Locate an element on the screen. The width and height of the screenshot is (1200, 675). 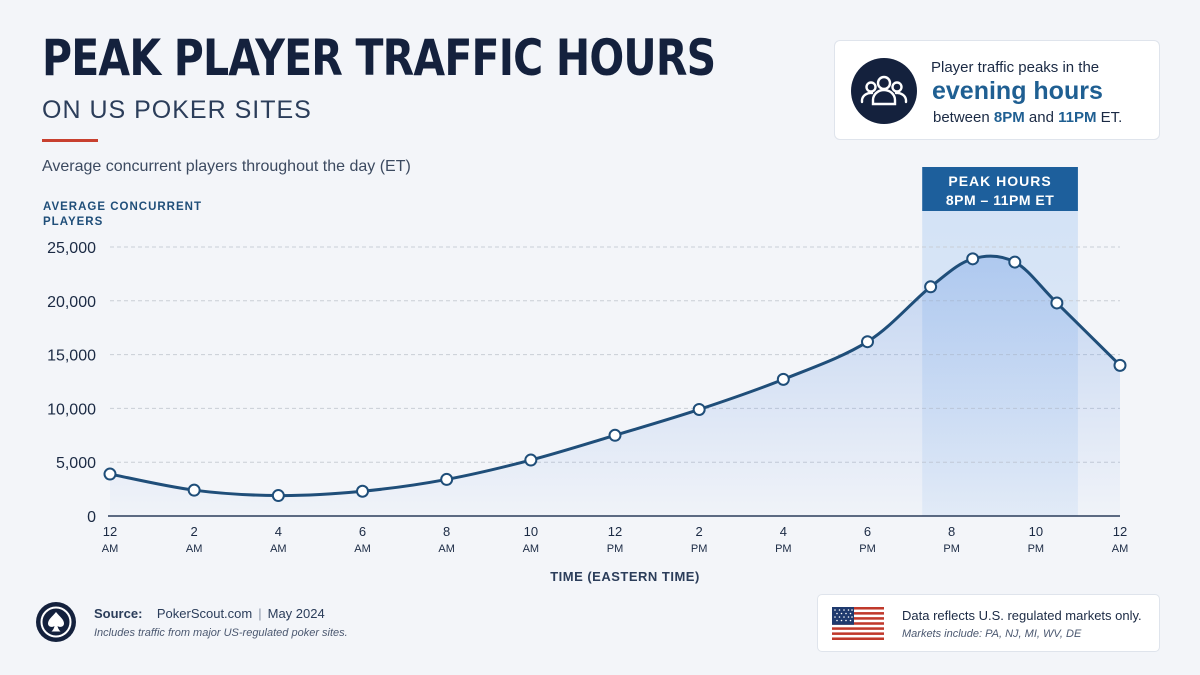
callout-highlight-text: evening hours is located at coordinates (1017, 91).